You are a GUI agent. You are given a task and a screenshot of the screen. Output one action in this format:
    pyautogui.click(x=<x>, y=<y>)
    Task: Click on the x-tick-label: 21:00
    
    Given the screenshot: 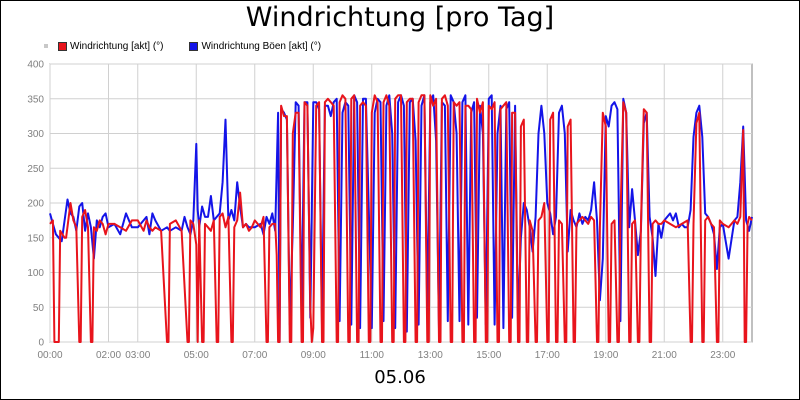 What is the action you would take?
    pyautogui.click(x=664, y=355)
    